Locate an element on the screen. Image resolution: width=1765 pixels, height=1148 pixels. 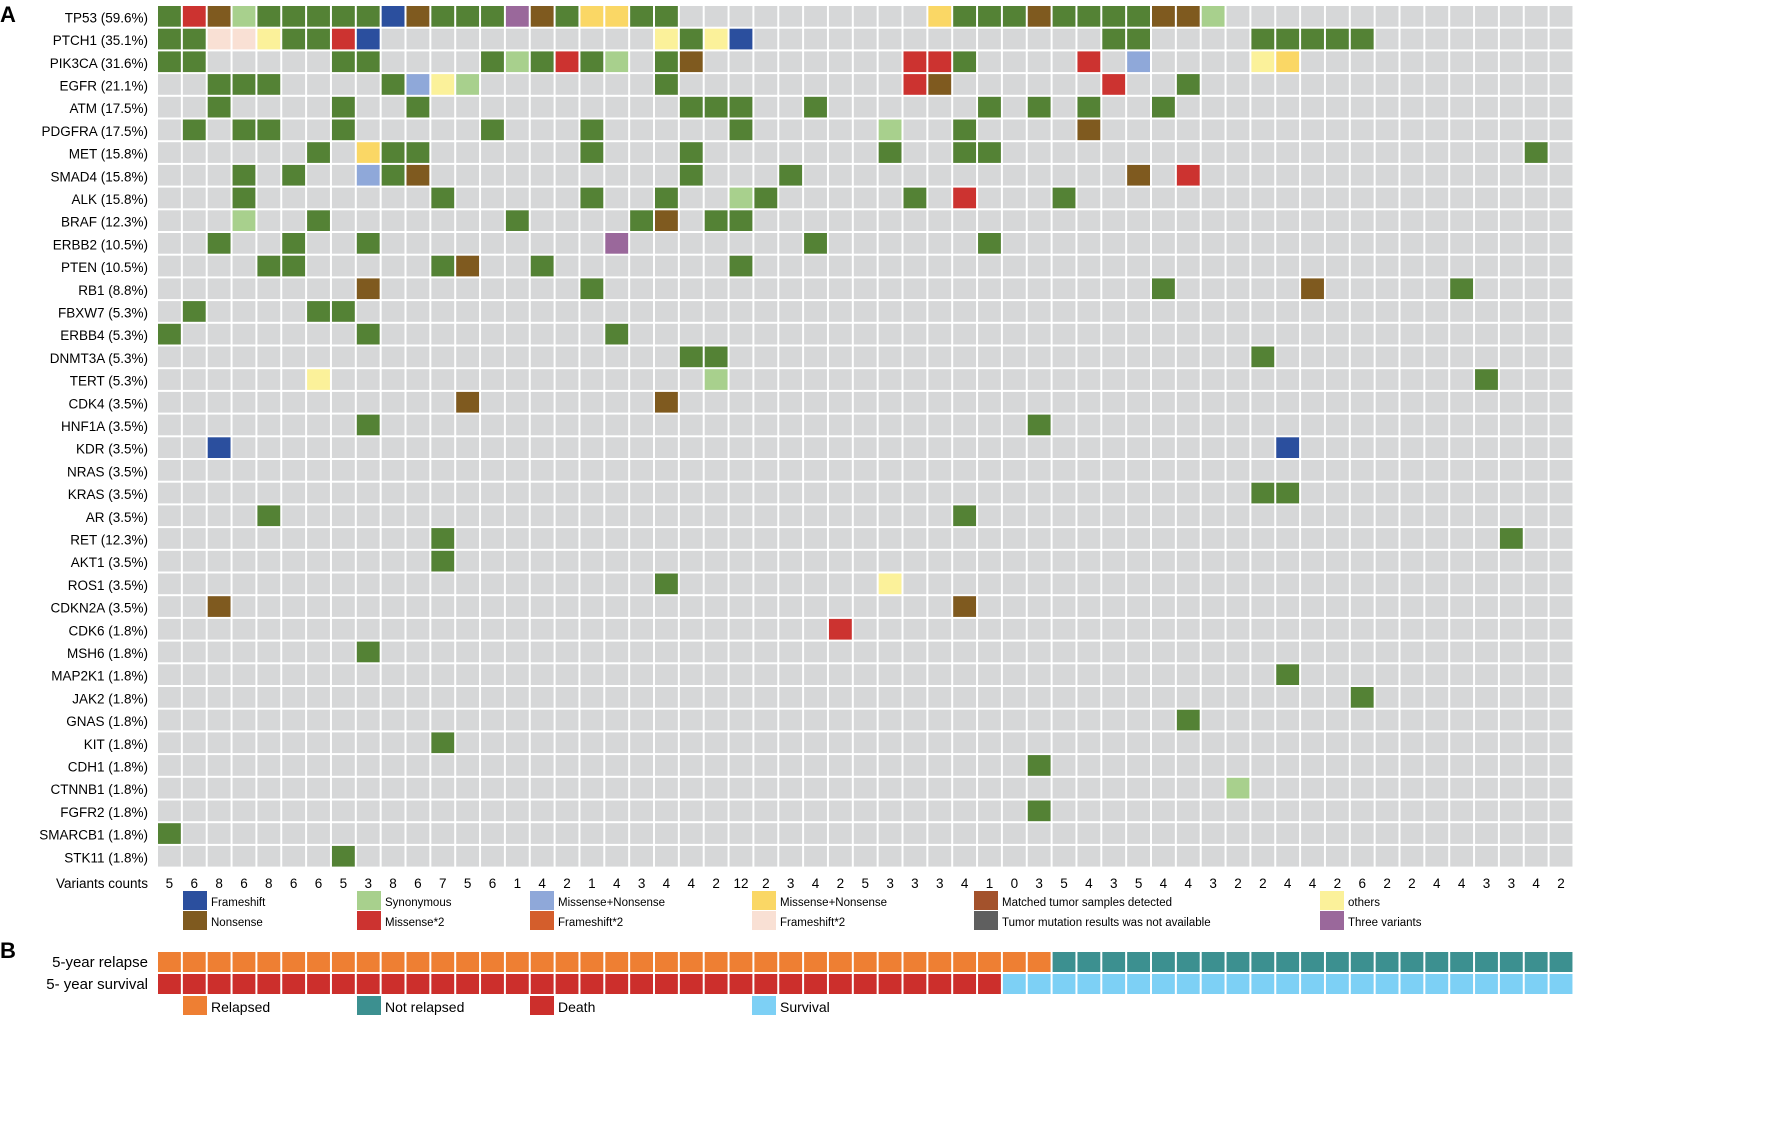
gene-label: ERBB2 (10.5%) is located at coordinates (100, 244).